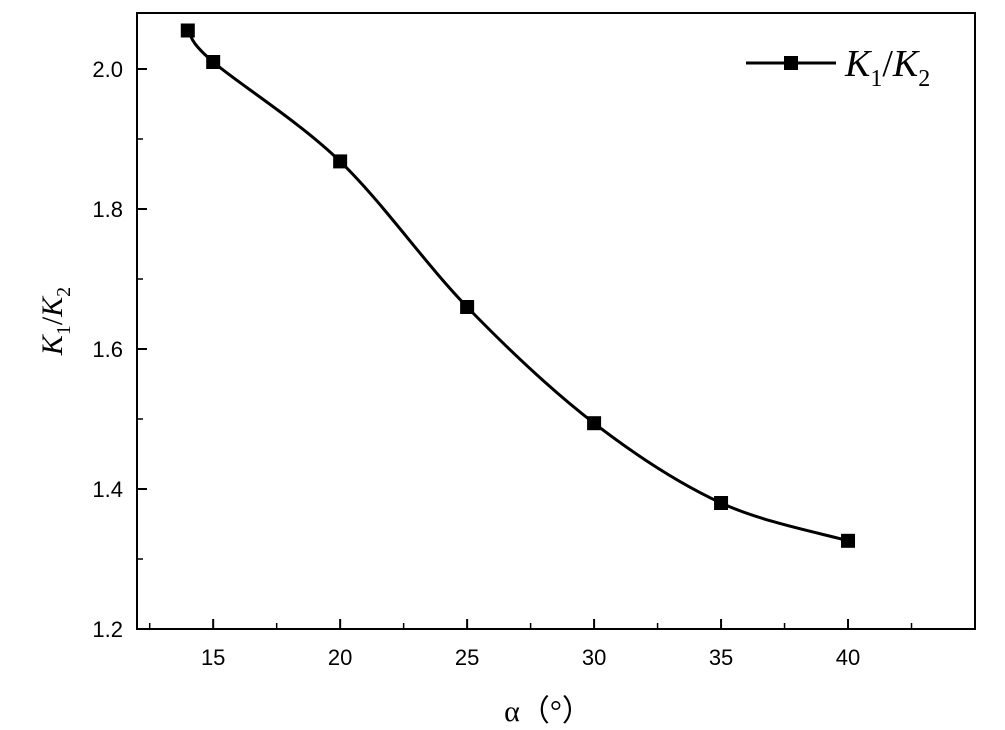 Image resolution: width=1005 pixels, height=730 pixels. I want to click on y-tick-label: 1.2, so click(107, 629).